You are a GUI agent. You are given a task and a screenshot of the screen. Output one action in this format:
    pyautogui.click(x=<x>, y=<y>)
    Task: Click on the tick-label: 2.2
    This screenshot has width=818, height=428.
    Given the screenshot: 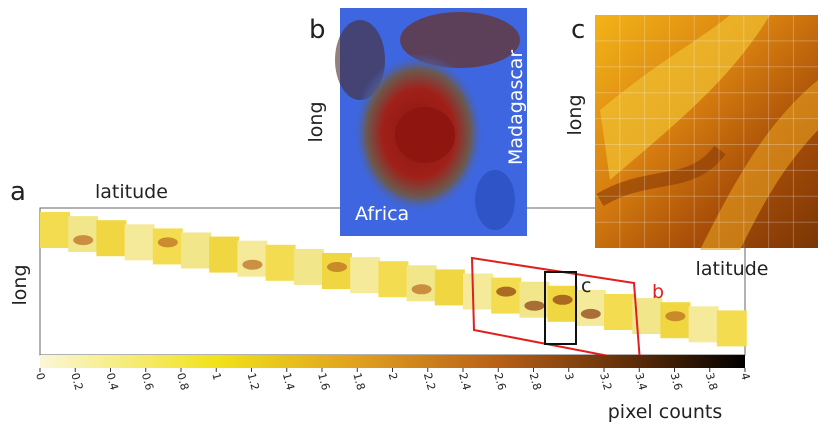 What is the action you would take?
    pyautogui.click(x=429, y=381)
    